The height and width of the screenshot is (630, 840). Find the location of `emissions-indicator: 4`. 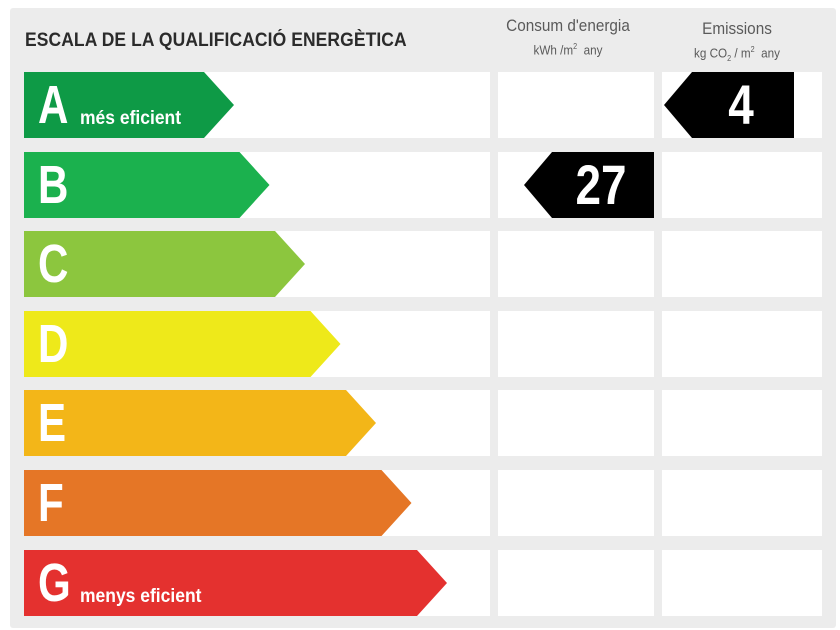

emissions-indicator: 4 is located at coordinates (728, 105).